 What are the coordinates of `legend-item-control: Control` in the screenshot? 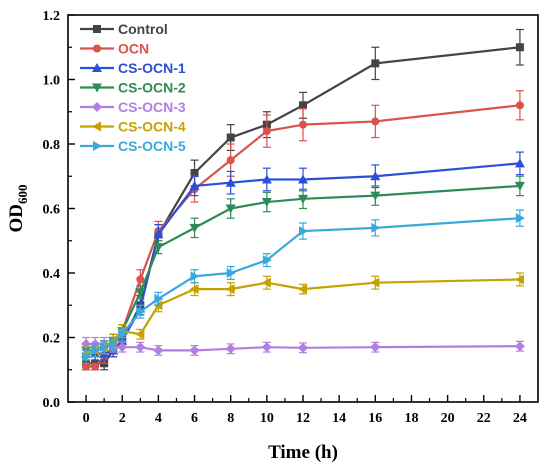 It's located at (124, 29).